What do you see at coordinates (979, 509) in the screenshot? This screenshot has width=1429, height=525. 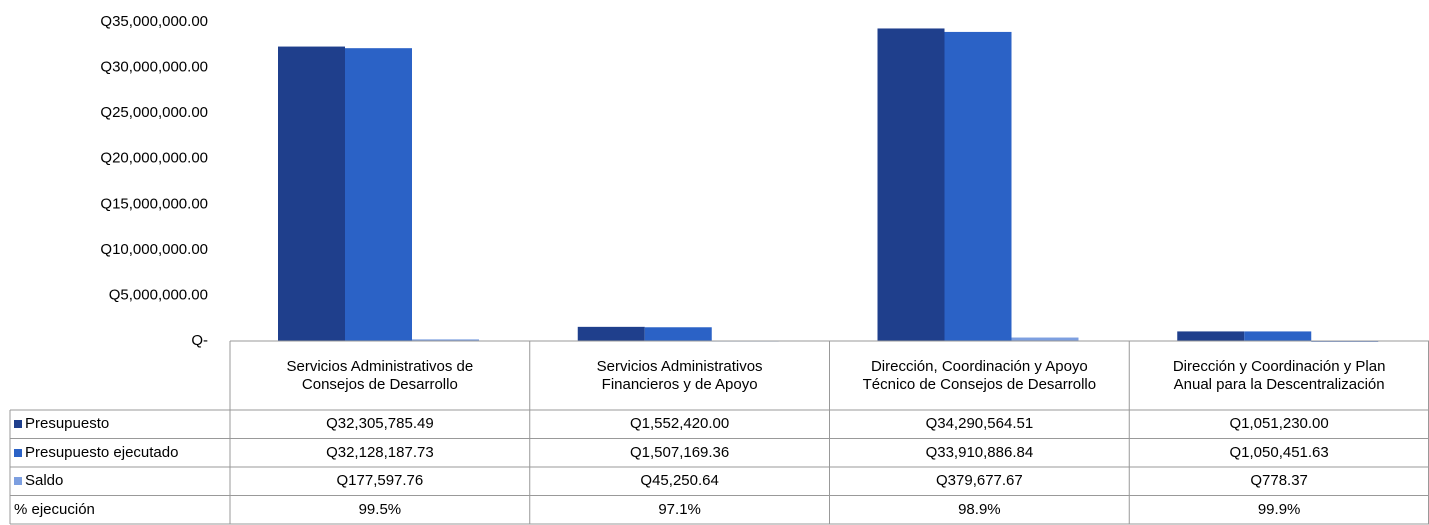 I see `table-cell: 98.9%` at bounding box center [979, 509].